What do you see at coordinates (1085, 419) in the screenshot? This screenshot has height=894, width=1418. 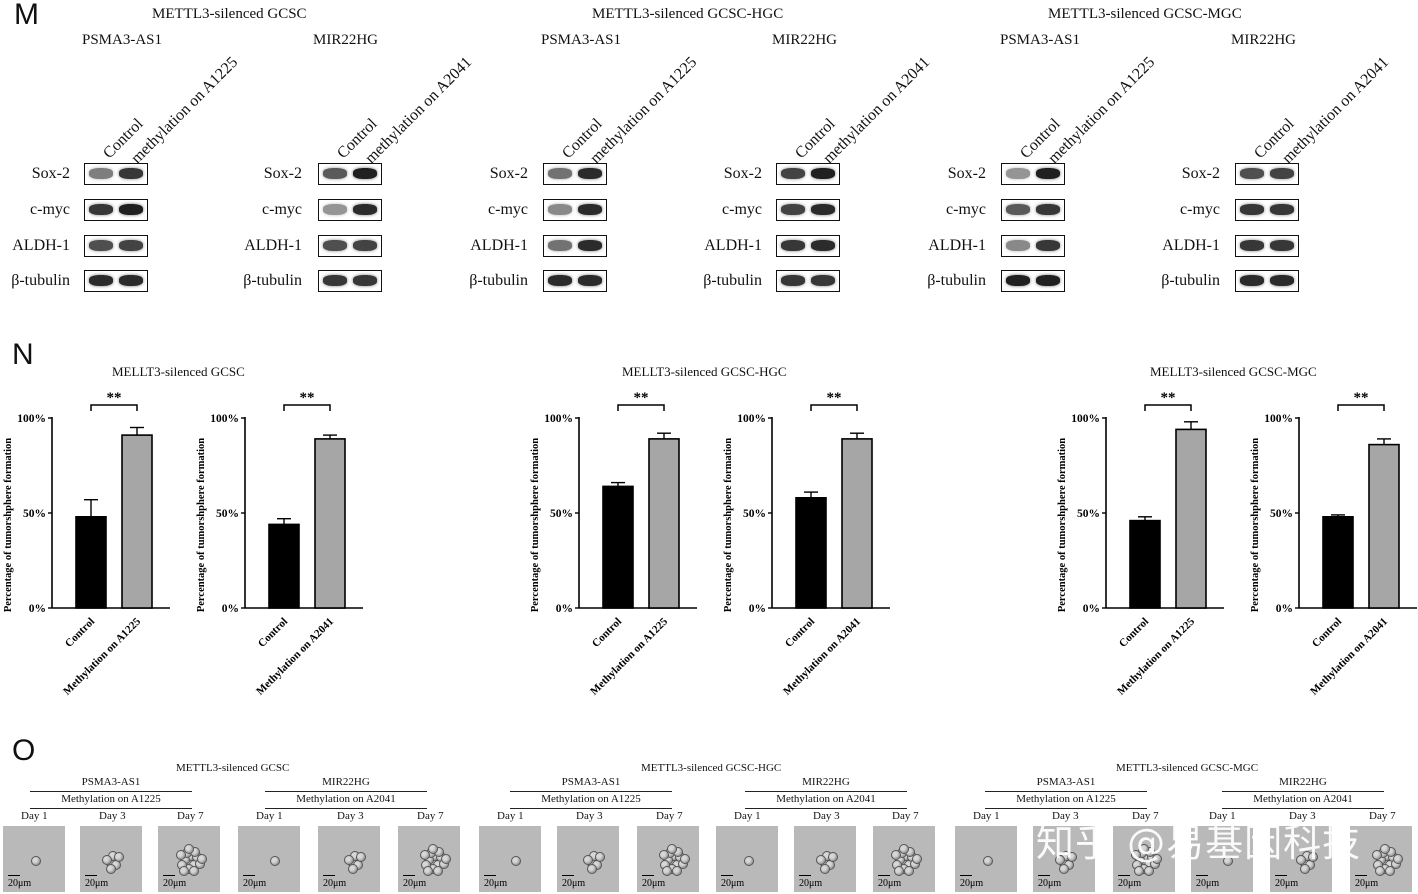 I see `y-tick-label: 100%` at bounding box center [1085, 419].